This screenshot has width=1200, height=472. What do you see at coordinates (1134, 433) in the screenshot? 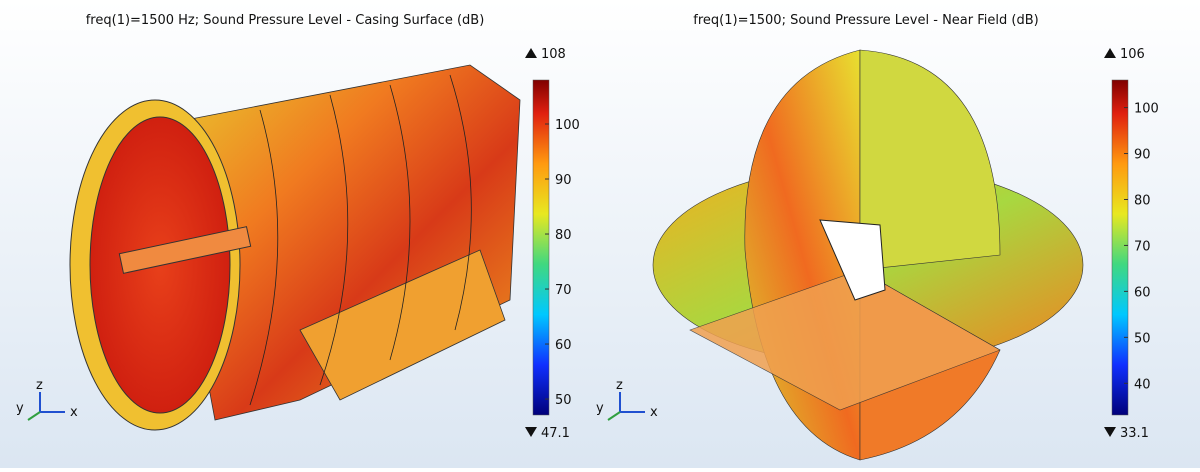
I see `color-bar-min: 33.1` at bounding box center [1134, 433].